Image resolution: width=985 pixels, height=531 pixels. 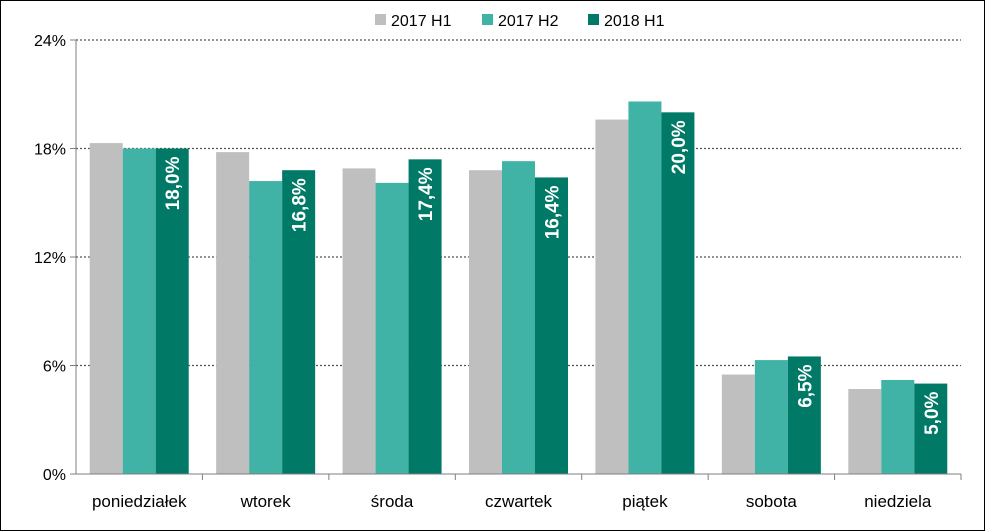 I want to click on category-label: wtorek, so click(x=266, y=501).